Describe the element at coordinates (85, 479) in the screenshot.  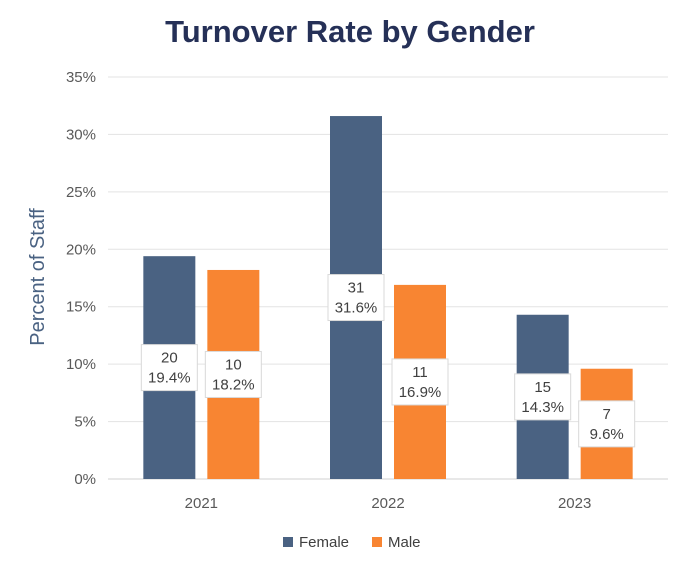
I see `y-tick-label: 0%` at that location.